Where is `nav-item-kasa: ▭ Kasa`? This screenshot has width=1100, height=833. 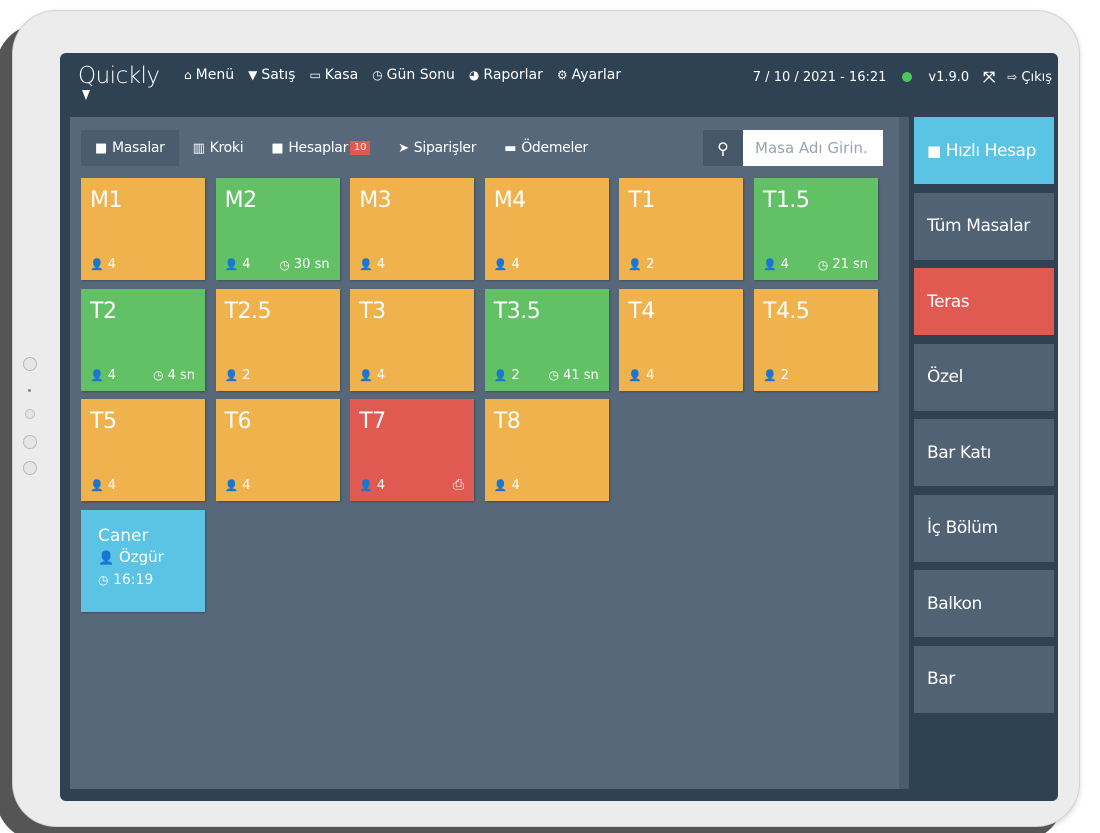 nav-item-kasa: ▭ Kasa is located at coordinates (333, 75).